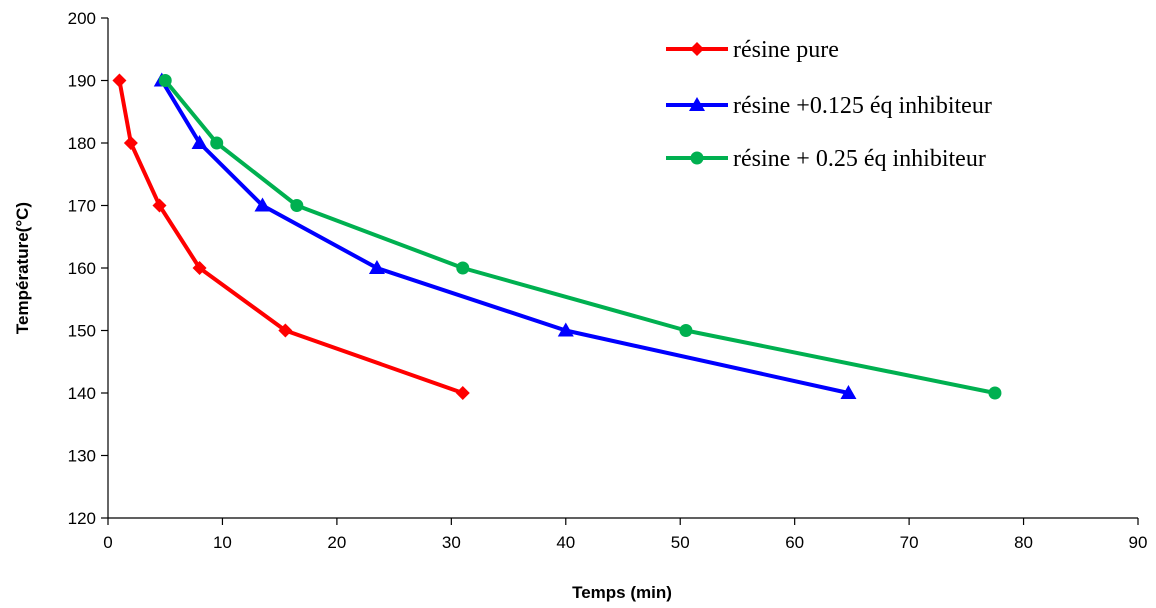 The height and width of the screenshot is (608, 1156). I want to click on x-tick-label: 0, so click(107, 542).